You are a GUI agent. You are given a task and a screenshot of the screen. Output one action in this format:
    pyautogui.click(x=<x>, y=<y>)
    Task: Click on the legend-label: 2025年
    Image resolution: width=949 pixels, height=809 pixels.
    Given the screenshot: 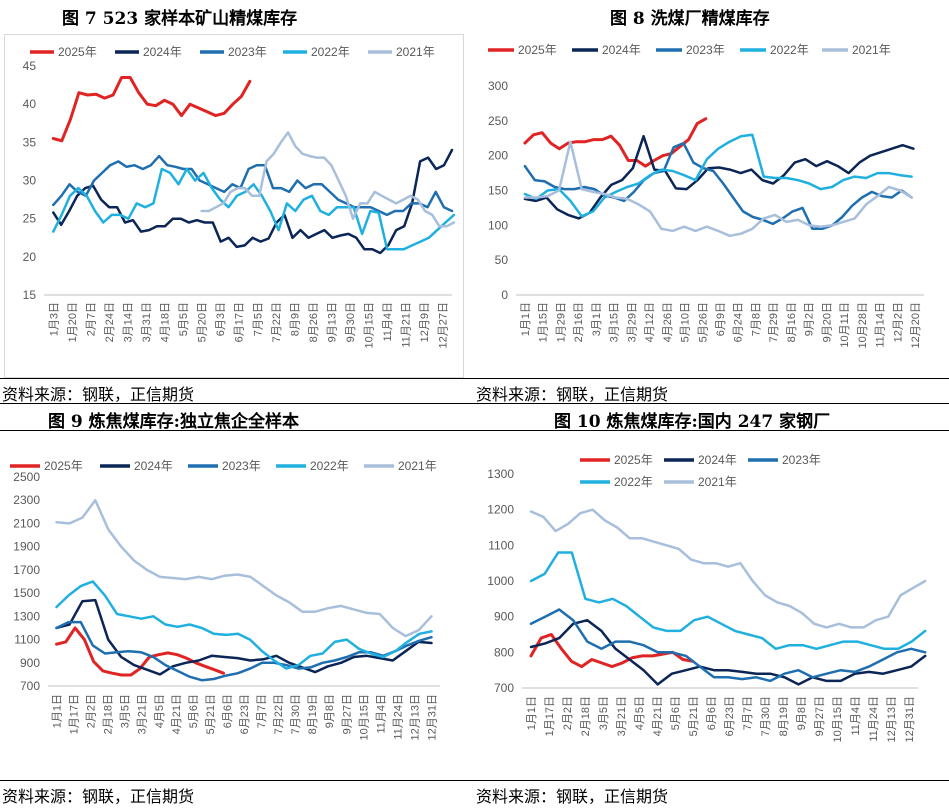 What is the action you would take?
    pyautogui.click(x=633, y=460)
    